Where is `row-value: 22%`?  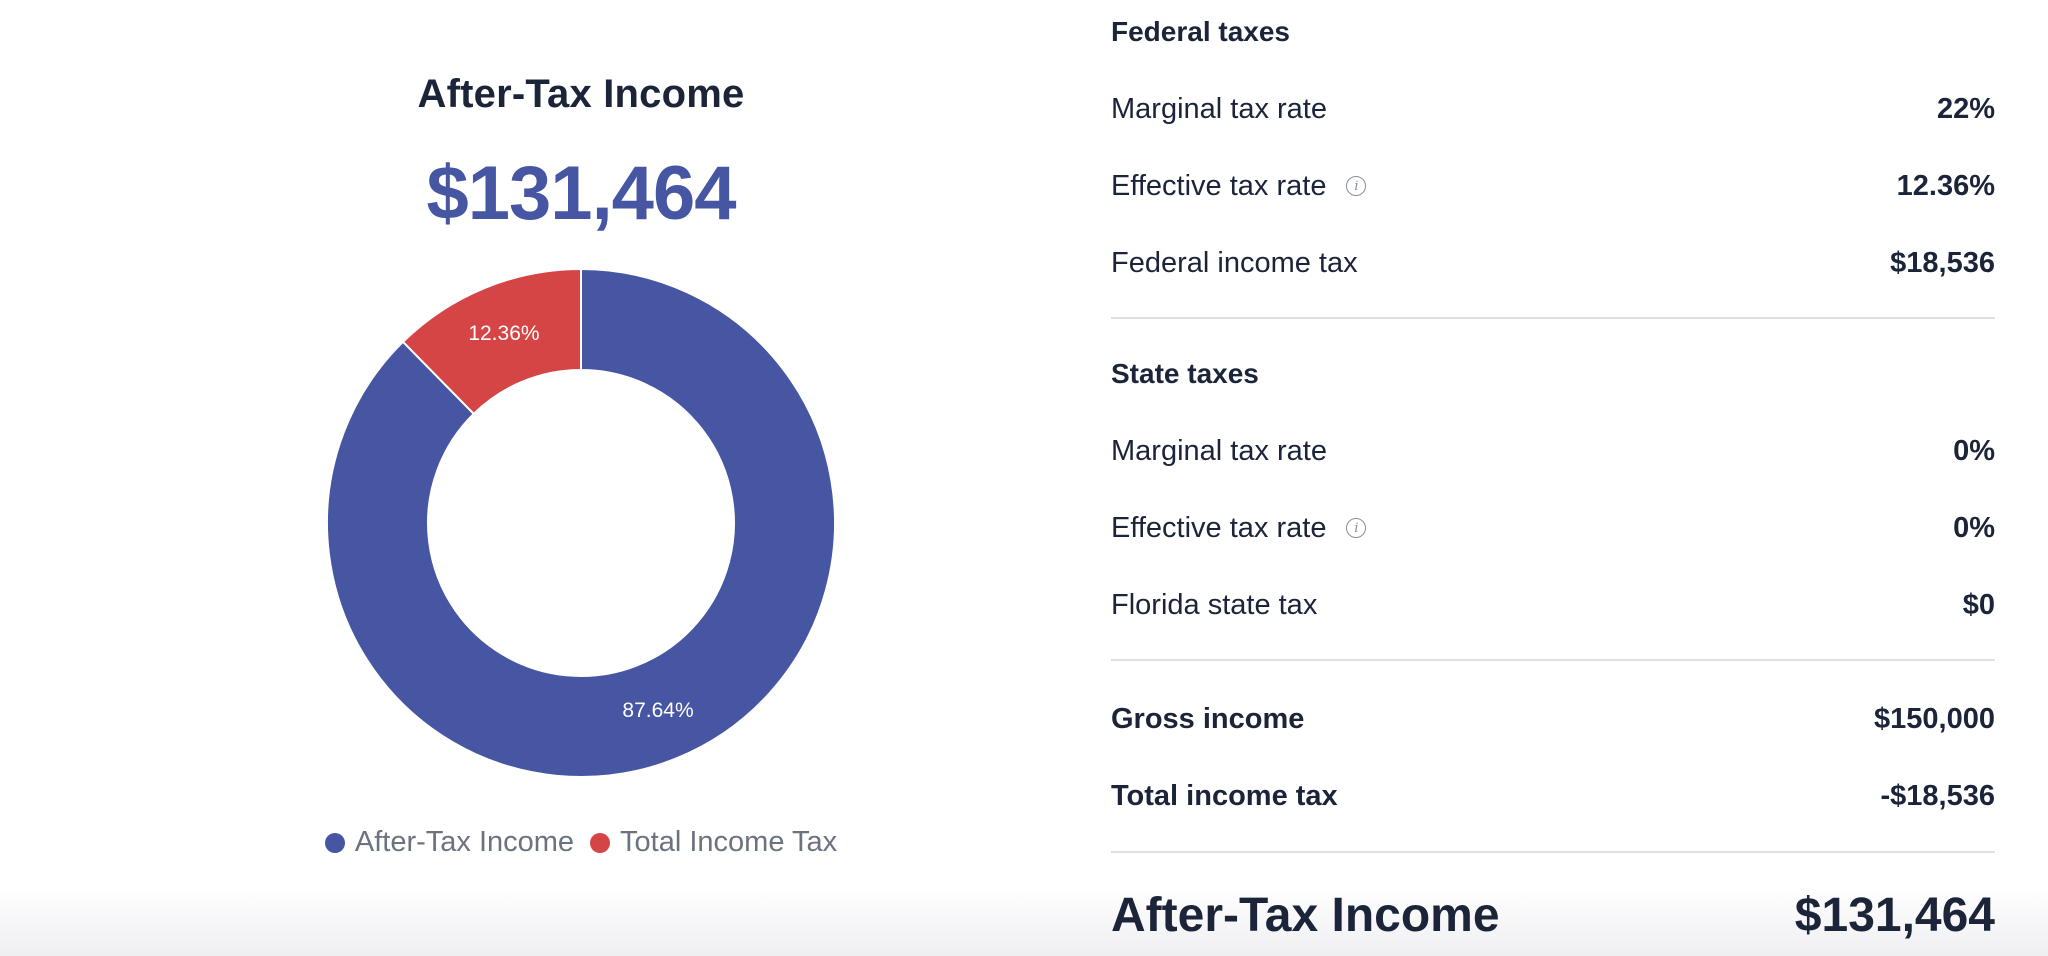
row-value: 22% is located at coordinates (1965, 108).